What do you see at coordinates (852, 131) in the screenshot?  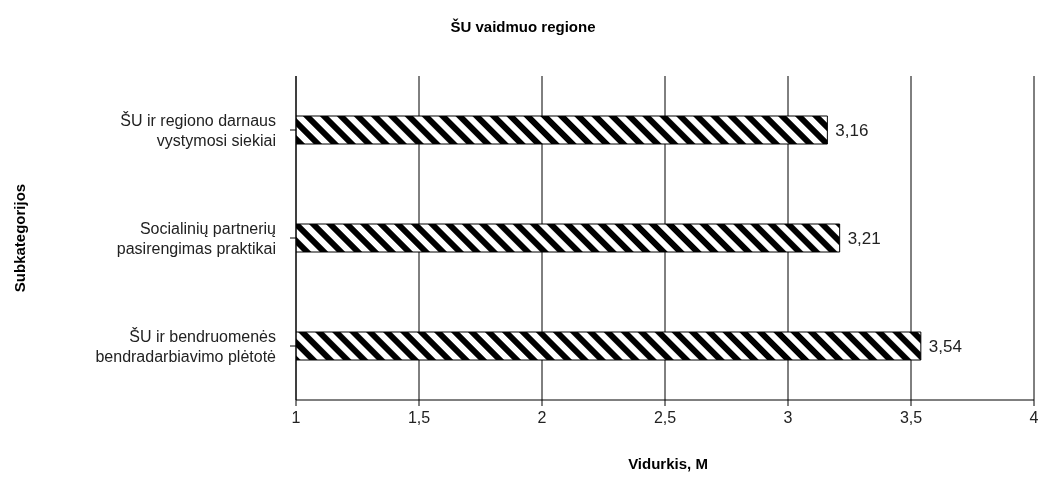 I see `data-label: 3,16` at bounding box center [852, 131].